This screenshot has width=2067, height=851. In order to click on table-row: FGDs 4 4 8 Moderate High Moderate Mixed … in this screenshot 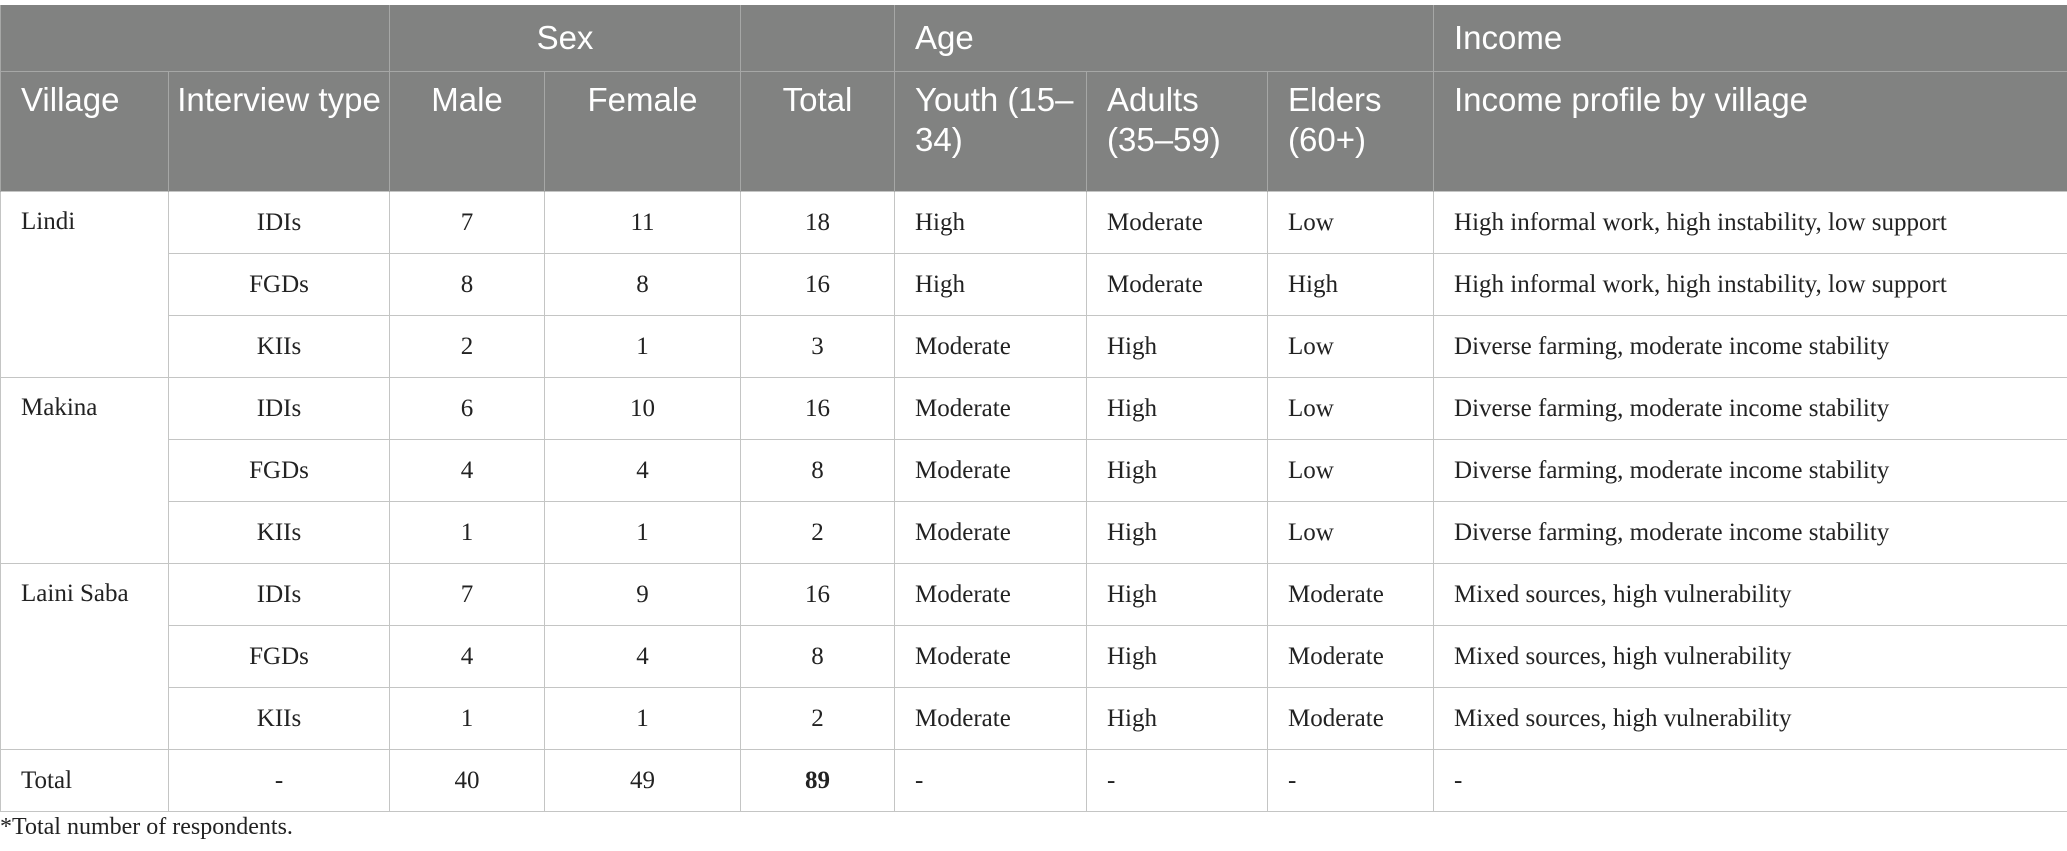, I will do `click(1034, 656)`.